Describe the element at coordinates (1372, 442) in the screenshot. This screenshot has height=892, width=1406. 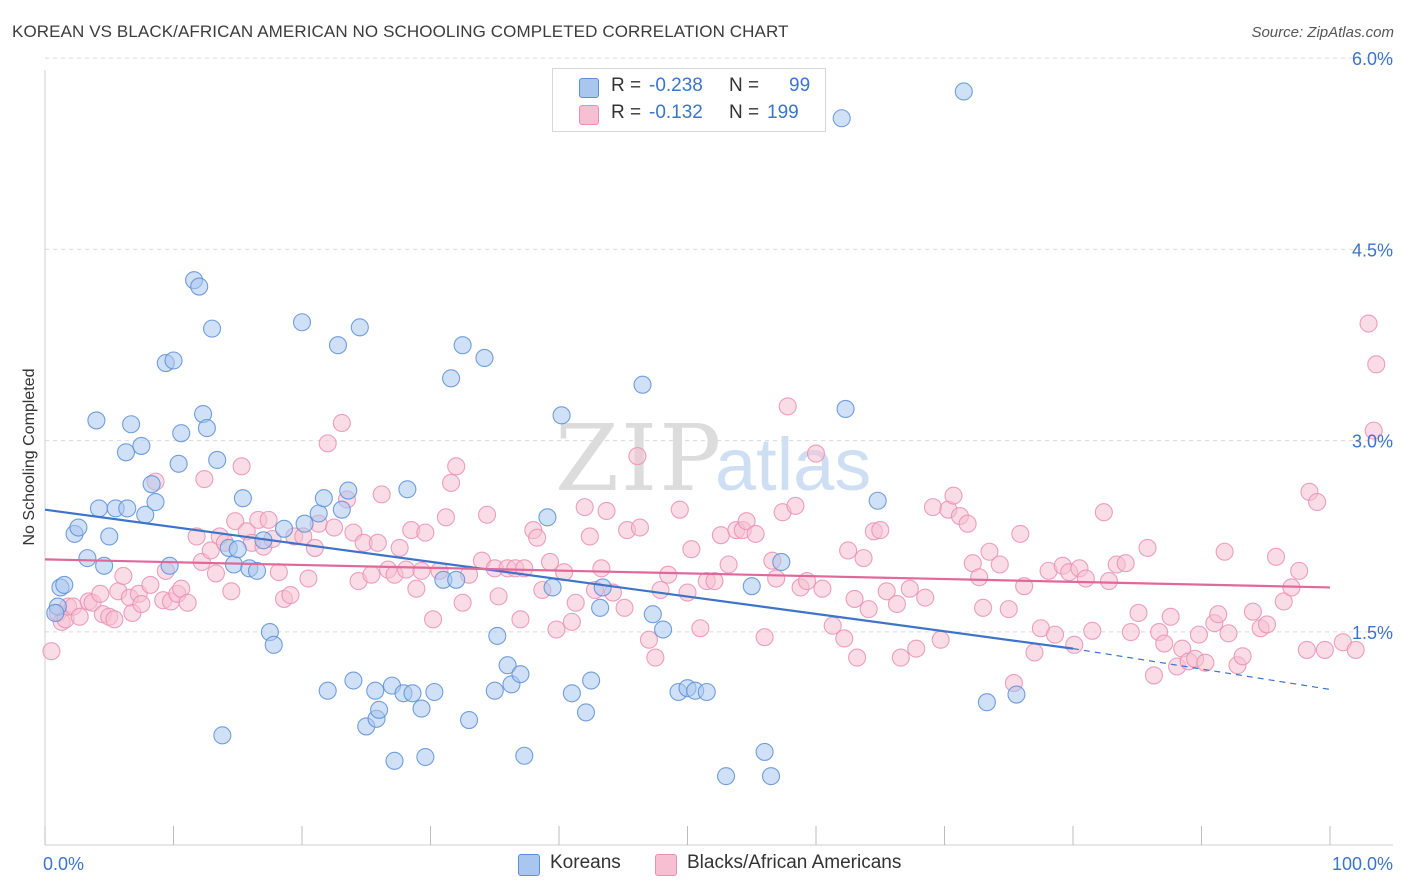
I see `y-tick-label: 3.0%` at that location.